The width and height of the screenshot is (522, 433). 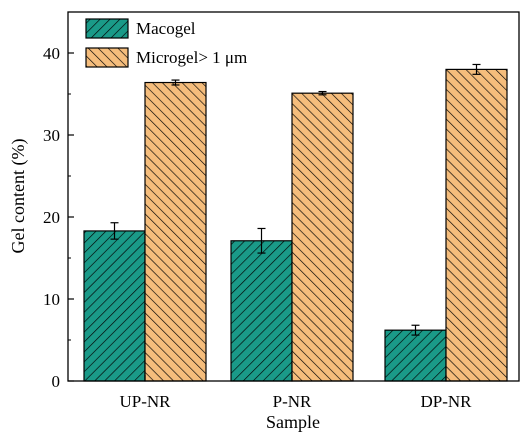 I want to click on legend: Macogel Microgel> 1 μm, so click(x=166, y=43).